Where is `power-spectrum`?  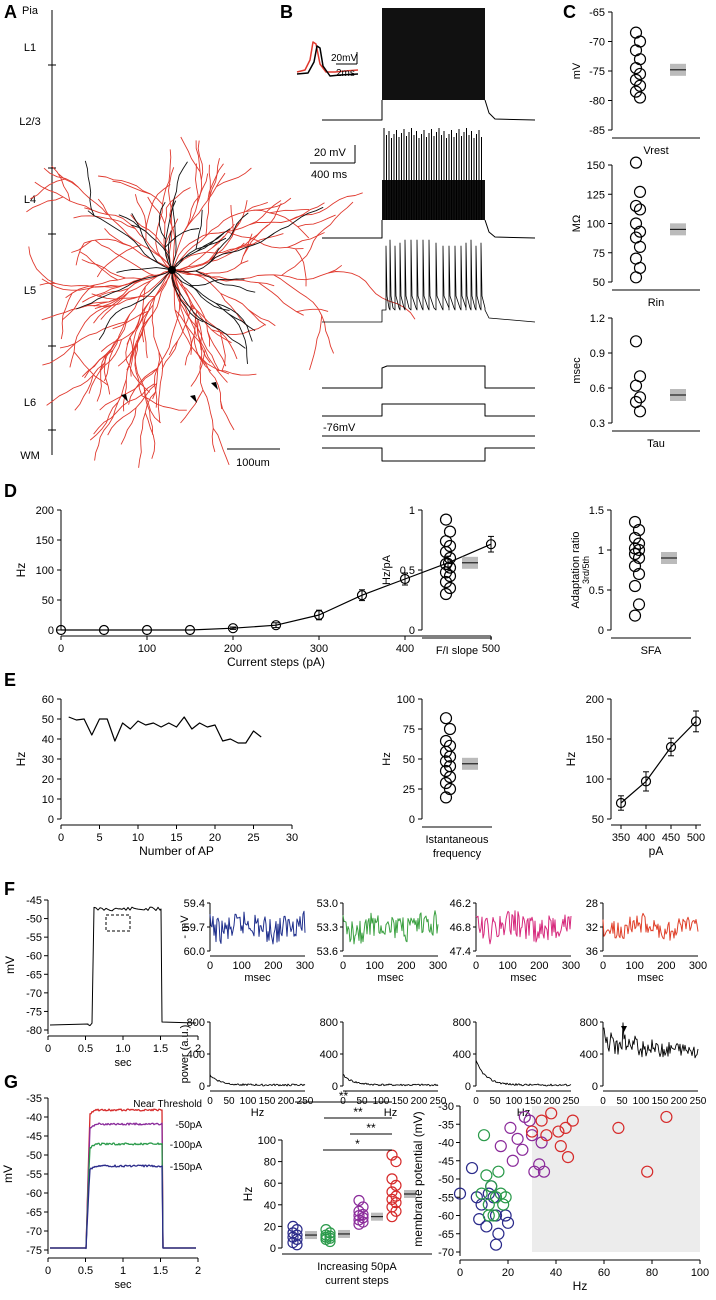
power-spectrum is located at coordinates (650, 1040).